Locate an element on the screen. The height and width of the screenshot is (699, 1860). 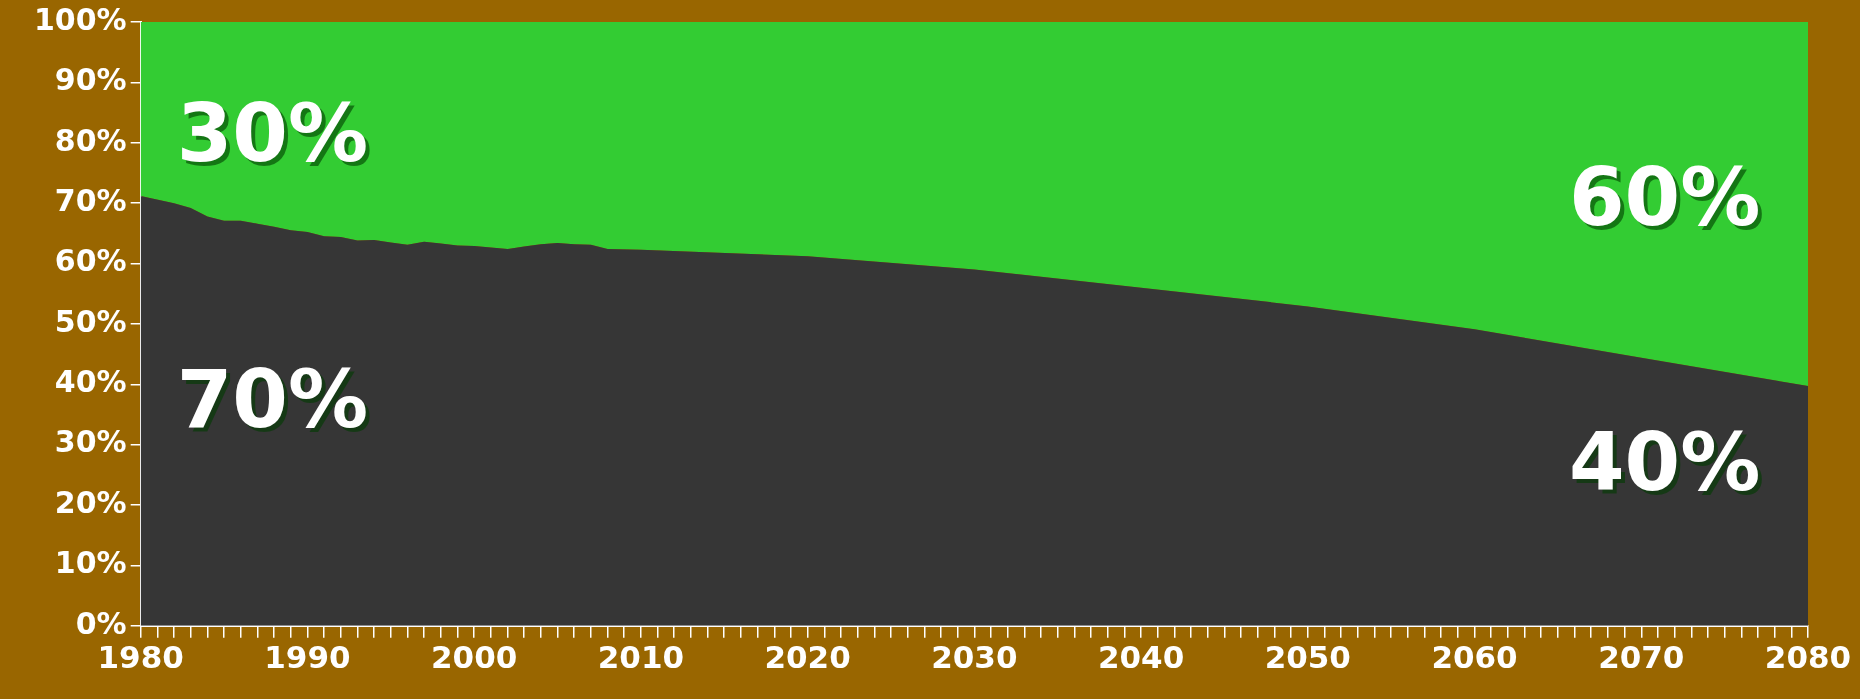
y-tick-label: 80% is located at coordinates (90, 140).